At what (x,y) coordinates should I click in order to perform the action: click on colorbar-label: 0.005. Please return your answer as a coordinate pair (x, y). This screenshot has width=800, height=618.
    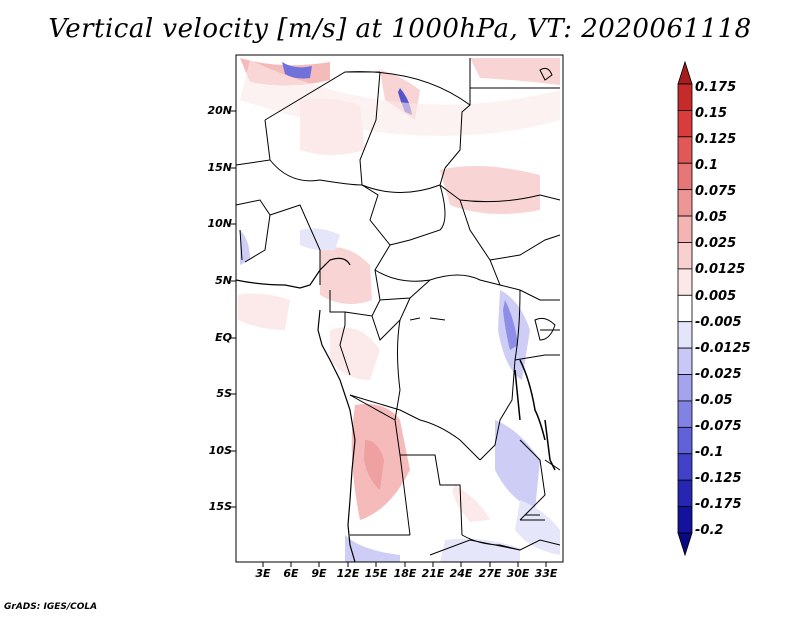
    Looking at the image, I should click on (716, 296).